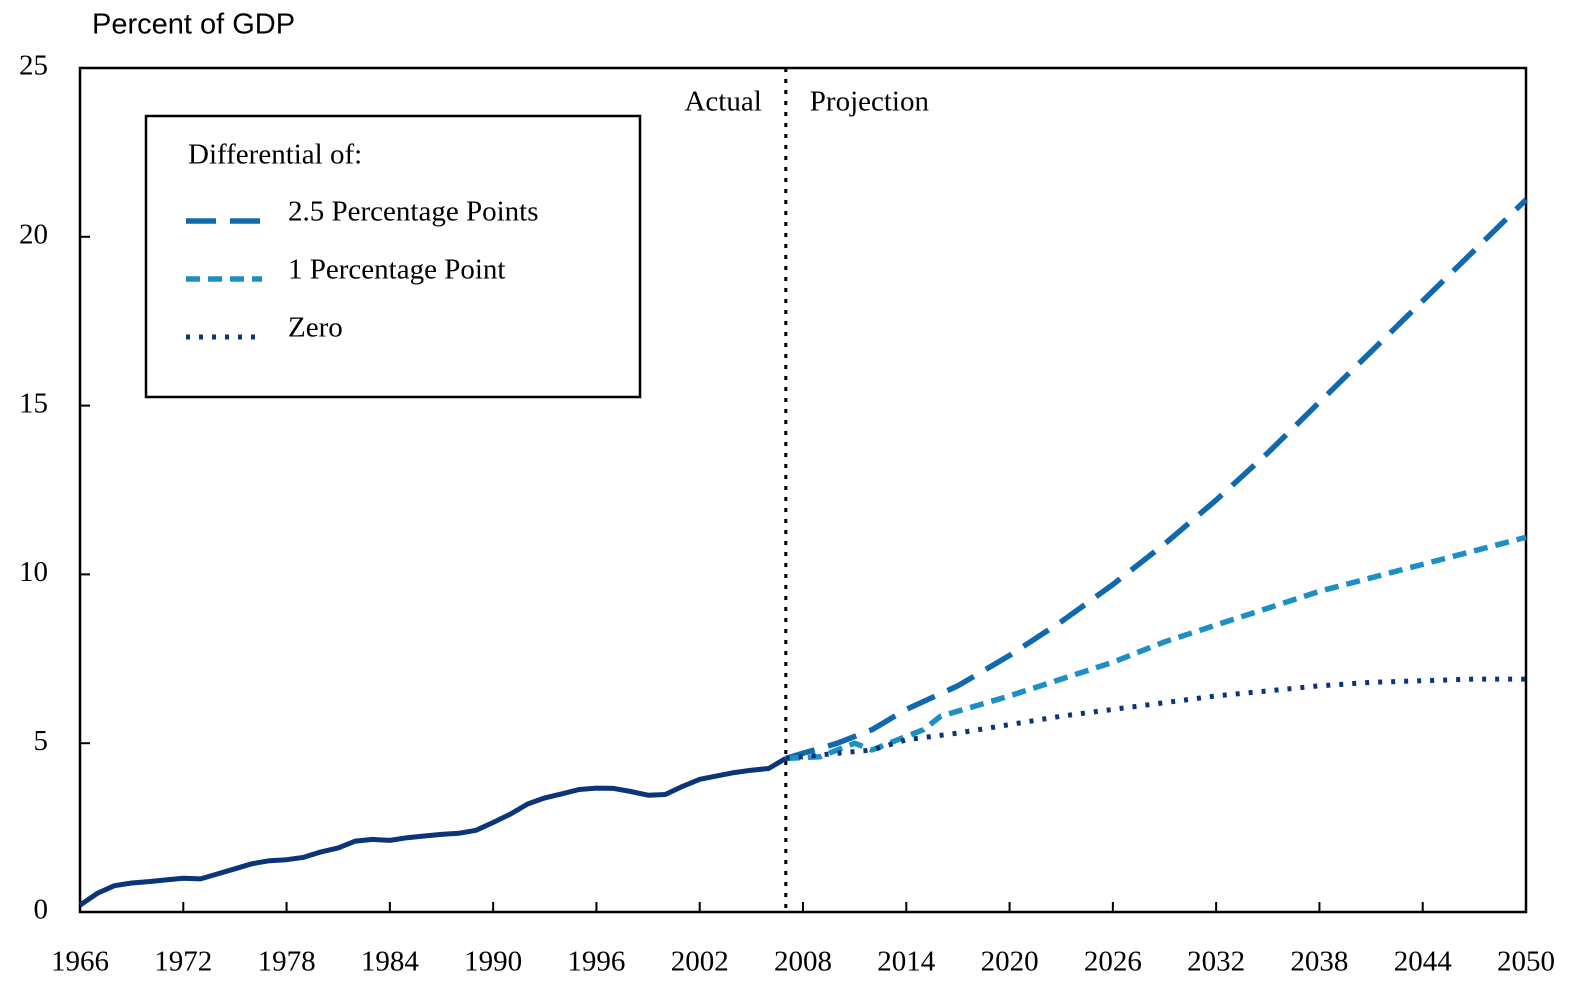  What do you see at coordinates (193, 25) in the screenshot?
I see `y-axis-label: Percent of GDP` at bounding box center [193, 25].